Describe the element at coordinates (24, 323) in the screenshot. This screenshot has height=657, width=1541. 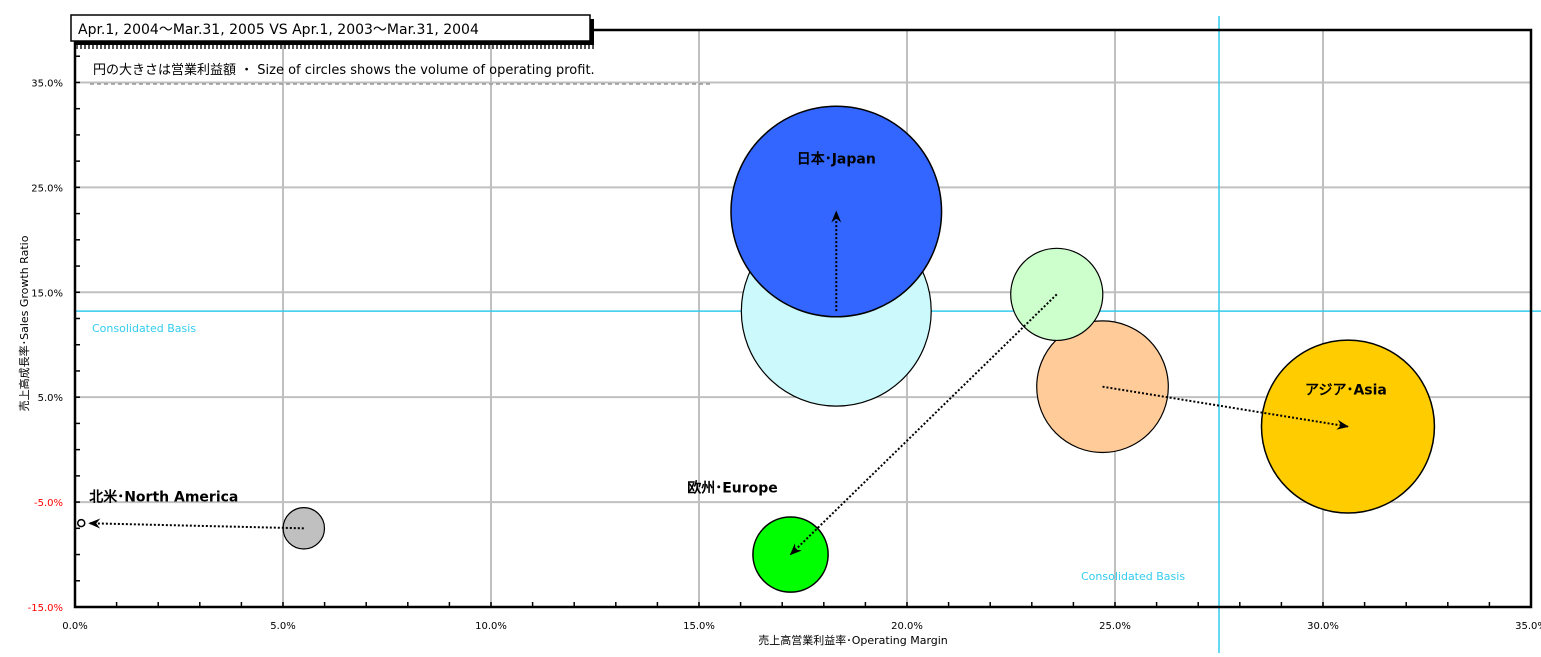
I see `y-axis-label: 売上高成長率･Sales Growth Ratio` at that location.